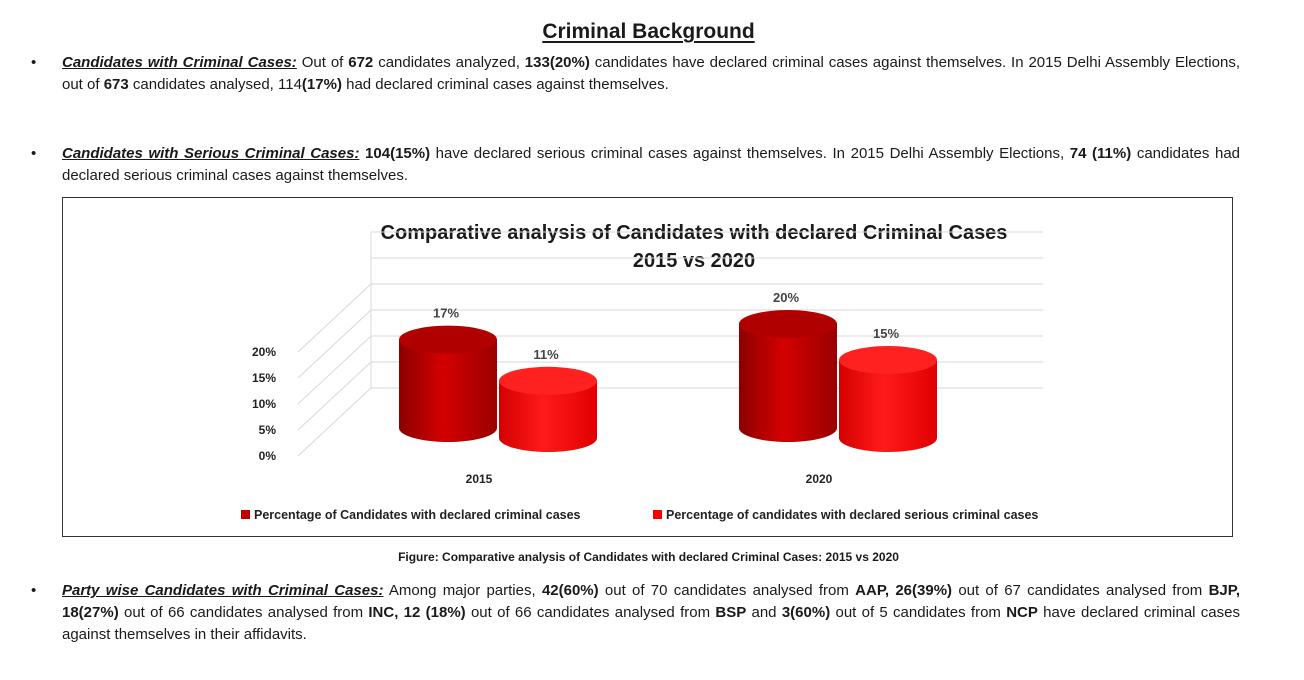 The image size is (1304, 680). What do you see at coordinates (1080, 590) in the screenshot?
I see `text-run: out of 67 candidates analysed from` at bounding box center [1080, 590].